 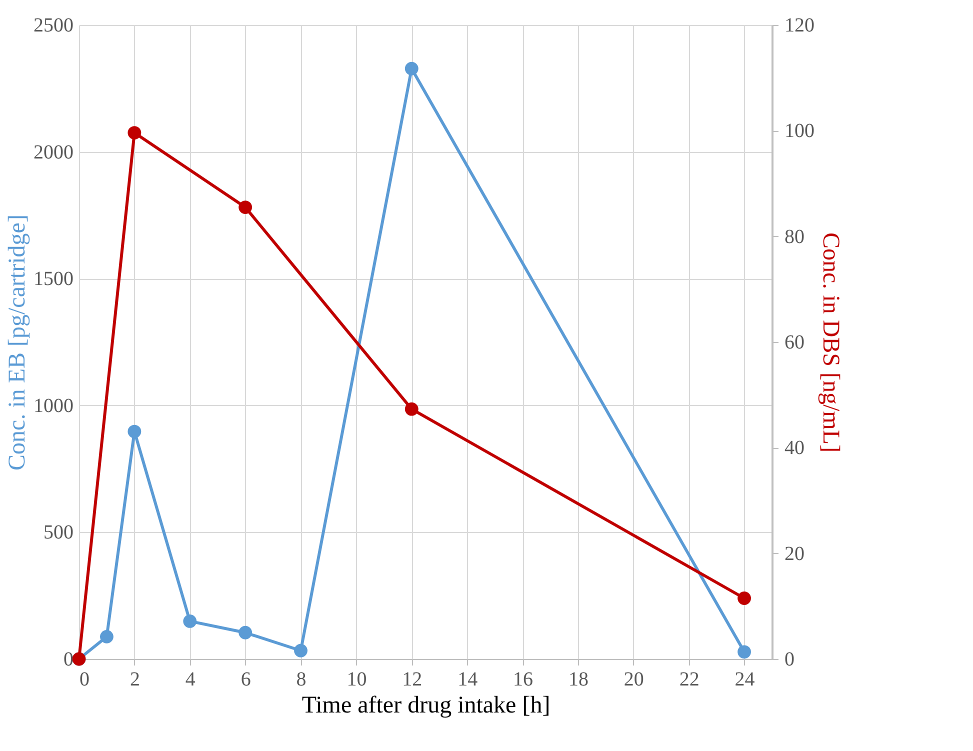 I want to click on x-tick-label: 4, so click(x=190, y=679).